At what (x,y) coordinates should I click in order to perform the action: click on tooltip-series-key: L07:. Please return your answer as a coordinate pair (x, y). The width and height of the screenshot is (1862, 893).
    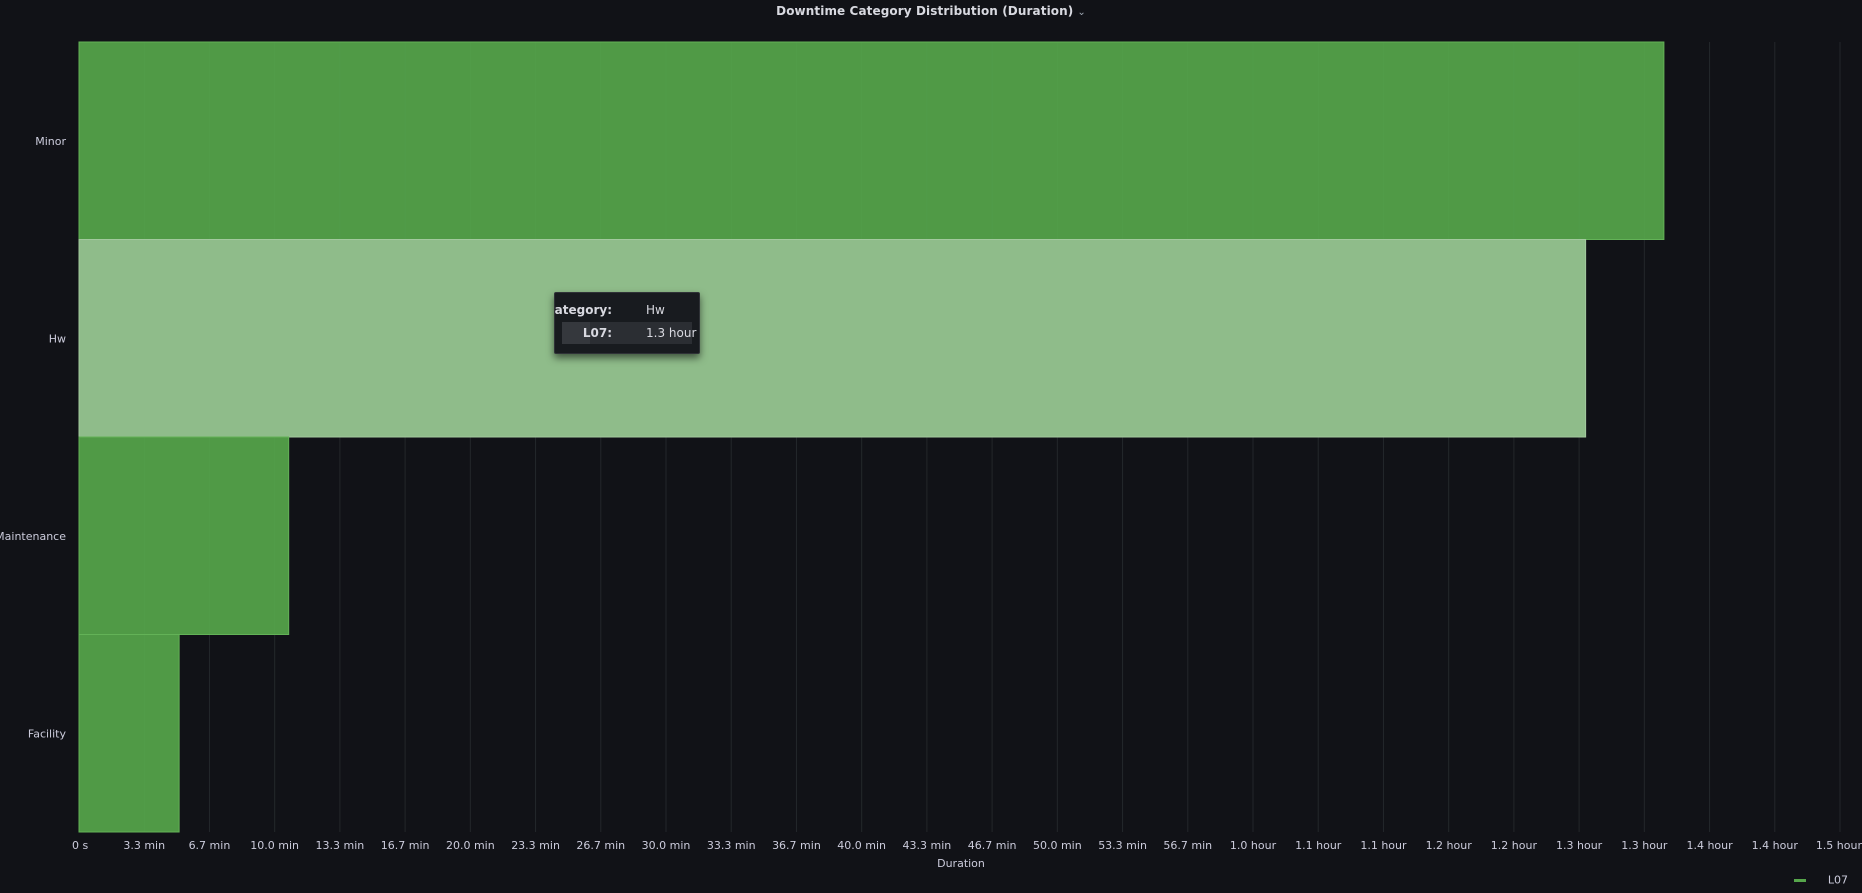
    Looking at the image, I should click on (597, 333).